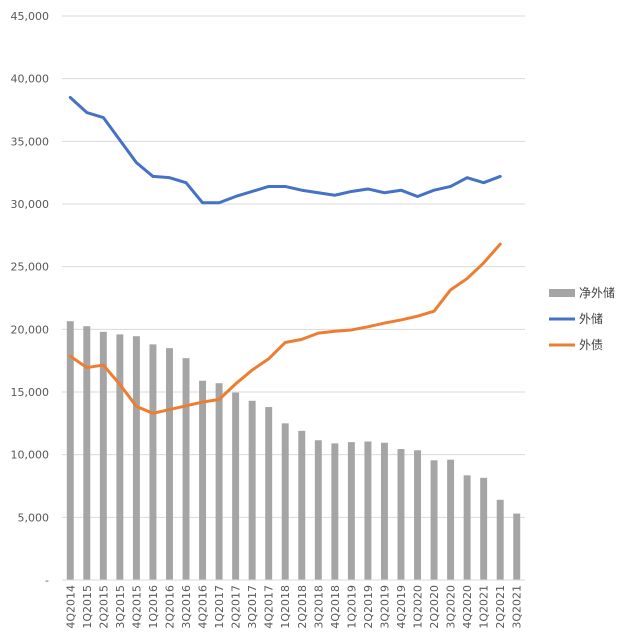 The height and width of the screenshot is (640, 640). What do you see at coordinates (120, 607) in the screenshot?
I see `x-tick-label: 3Q2015` at bounding box center [120, 607].